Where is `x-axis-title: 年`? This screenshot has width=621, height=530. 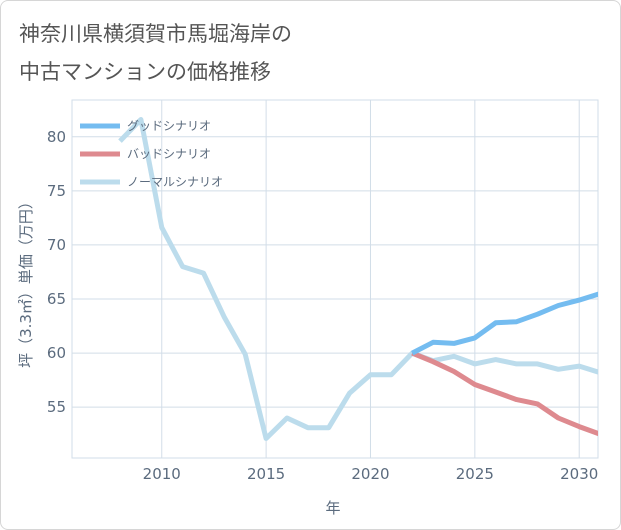 x-axis-title: 年 is located at coordinates (332, 508).